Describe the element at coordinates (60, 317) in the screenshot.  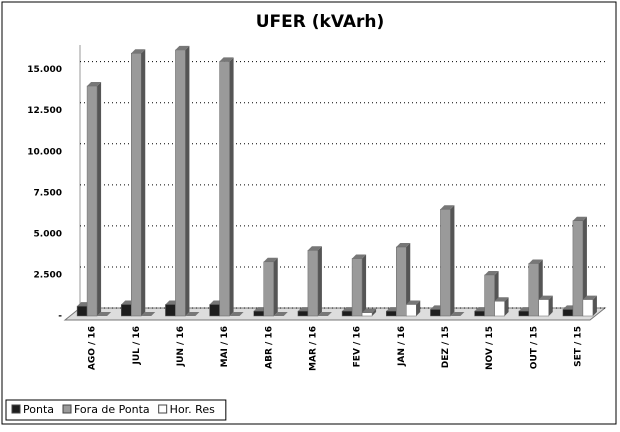
I see `y-tick-label: -` at that location.